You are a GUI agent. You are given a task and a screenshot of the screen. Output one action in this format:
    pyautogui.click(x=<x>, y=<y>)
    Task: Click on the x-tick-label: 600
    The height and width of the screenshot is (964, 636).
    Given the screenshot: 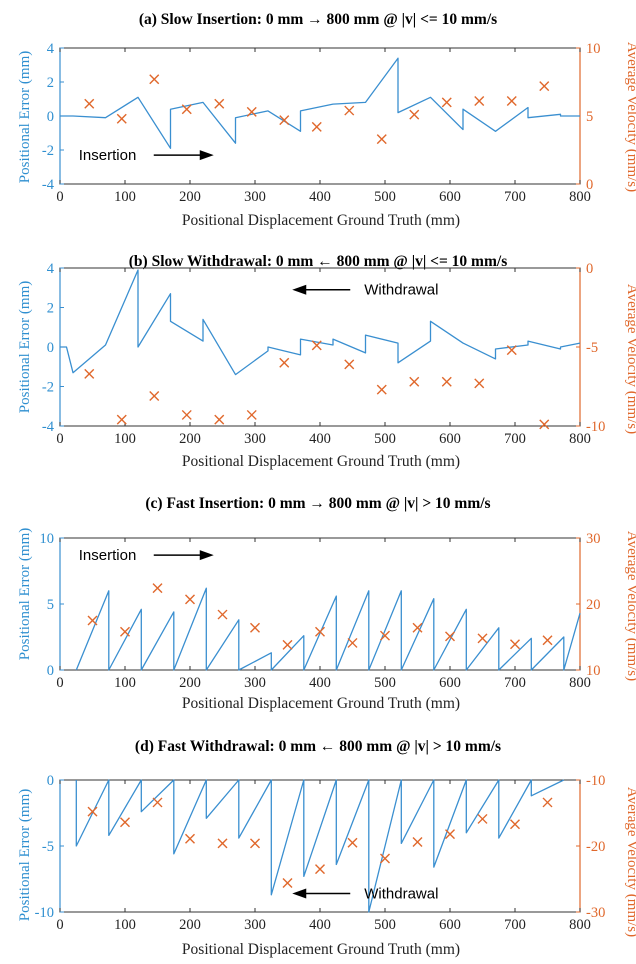 What is the action you would take?
    pyautogui.click(x=450, y=197)
    